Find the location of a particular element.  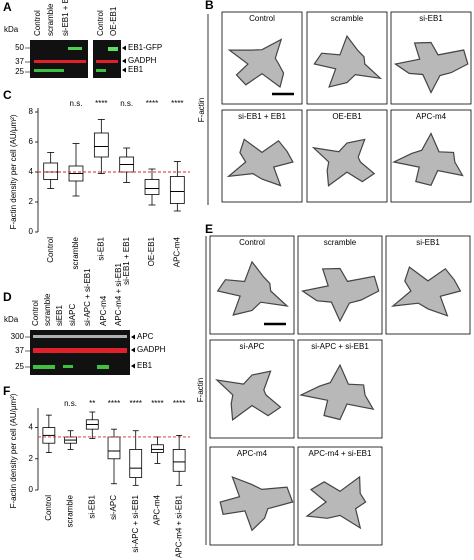

marker-label: 50 is located at coordinates (19, 47).